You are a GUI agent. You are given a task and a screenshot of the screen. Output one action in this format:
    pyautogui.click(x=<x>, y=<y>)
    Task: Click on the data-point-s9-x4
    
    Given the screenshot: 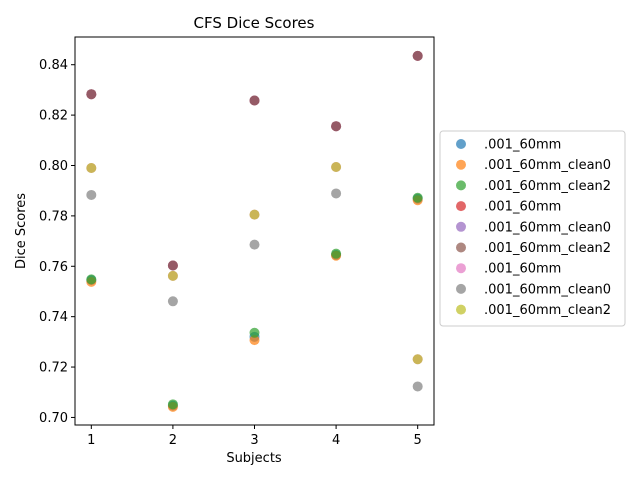 What is the action you would take?
    pyautogui.click(x=336, y=167)
    